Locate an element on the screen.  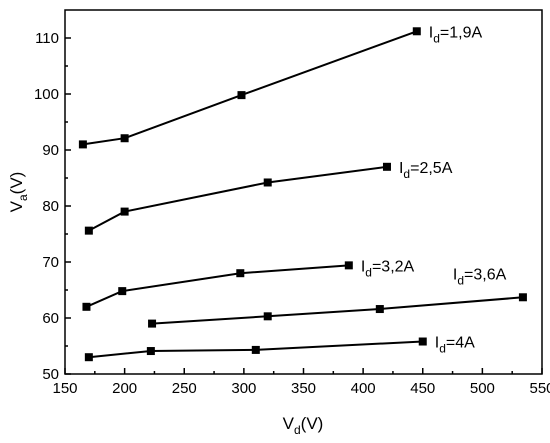
x-axis-label-unit: (V) is located at coordinates (312, 423).